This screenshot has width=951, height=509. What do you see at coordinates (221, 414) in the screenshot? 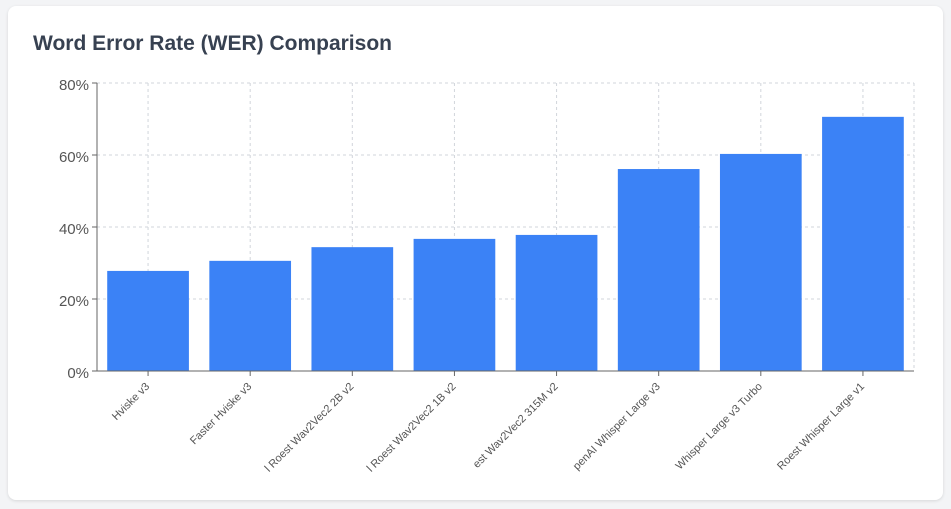
I see `x-tick-label: Faster Hviske v3` at bounding box center [221, 414].